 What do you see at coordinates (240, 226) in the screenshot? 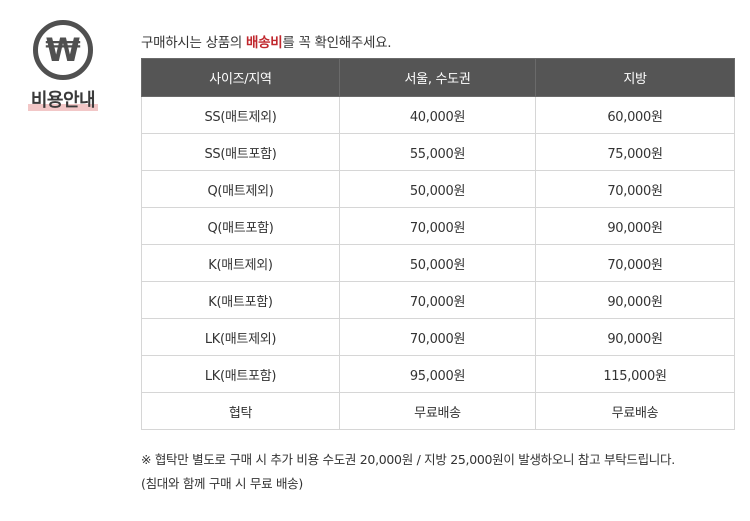
I see `cell-size: Q(매트포함)` at bounding box center [240, 226].